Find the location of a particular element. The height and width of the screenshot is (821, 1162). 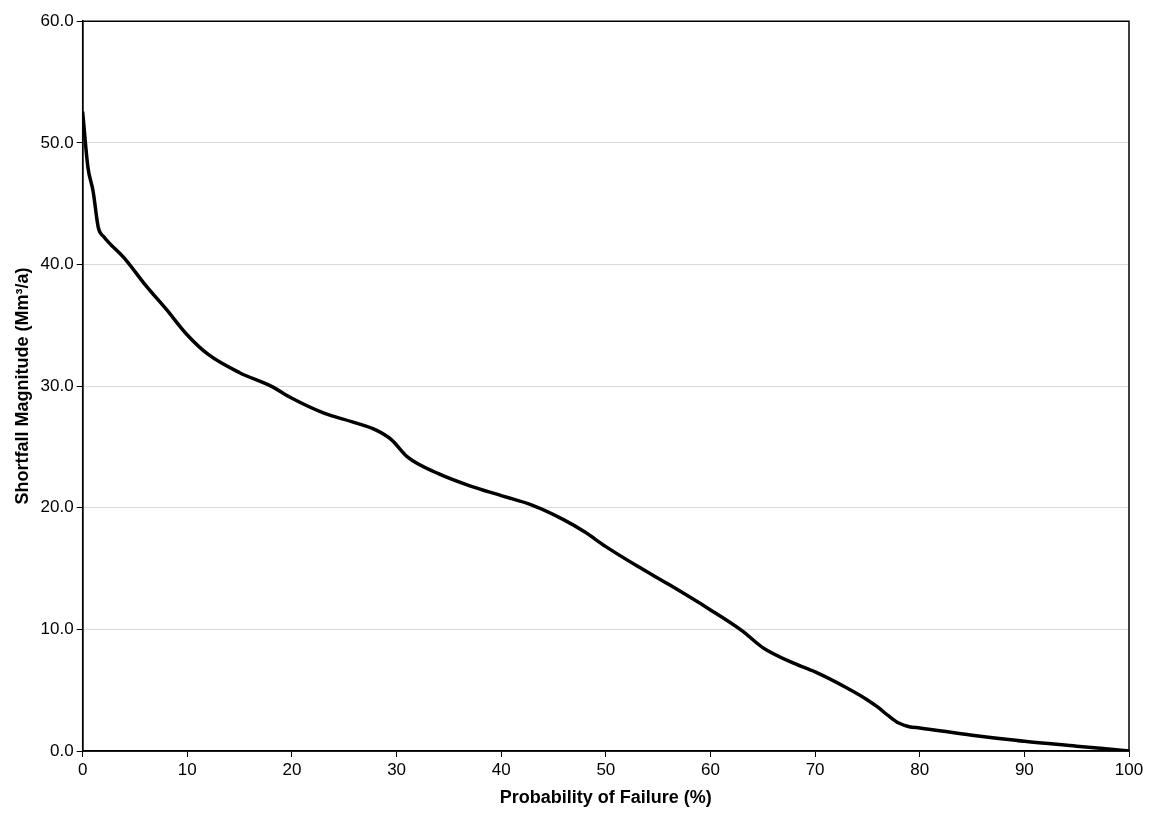

x-tick-label: 30 is located at coordinates (397, 769).